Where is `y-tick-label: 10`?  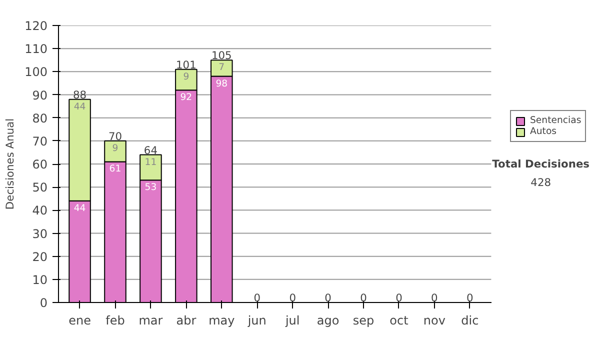 y-tick-label: 10 is located at coordinates (40, 279).